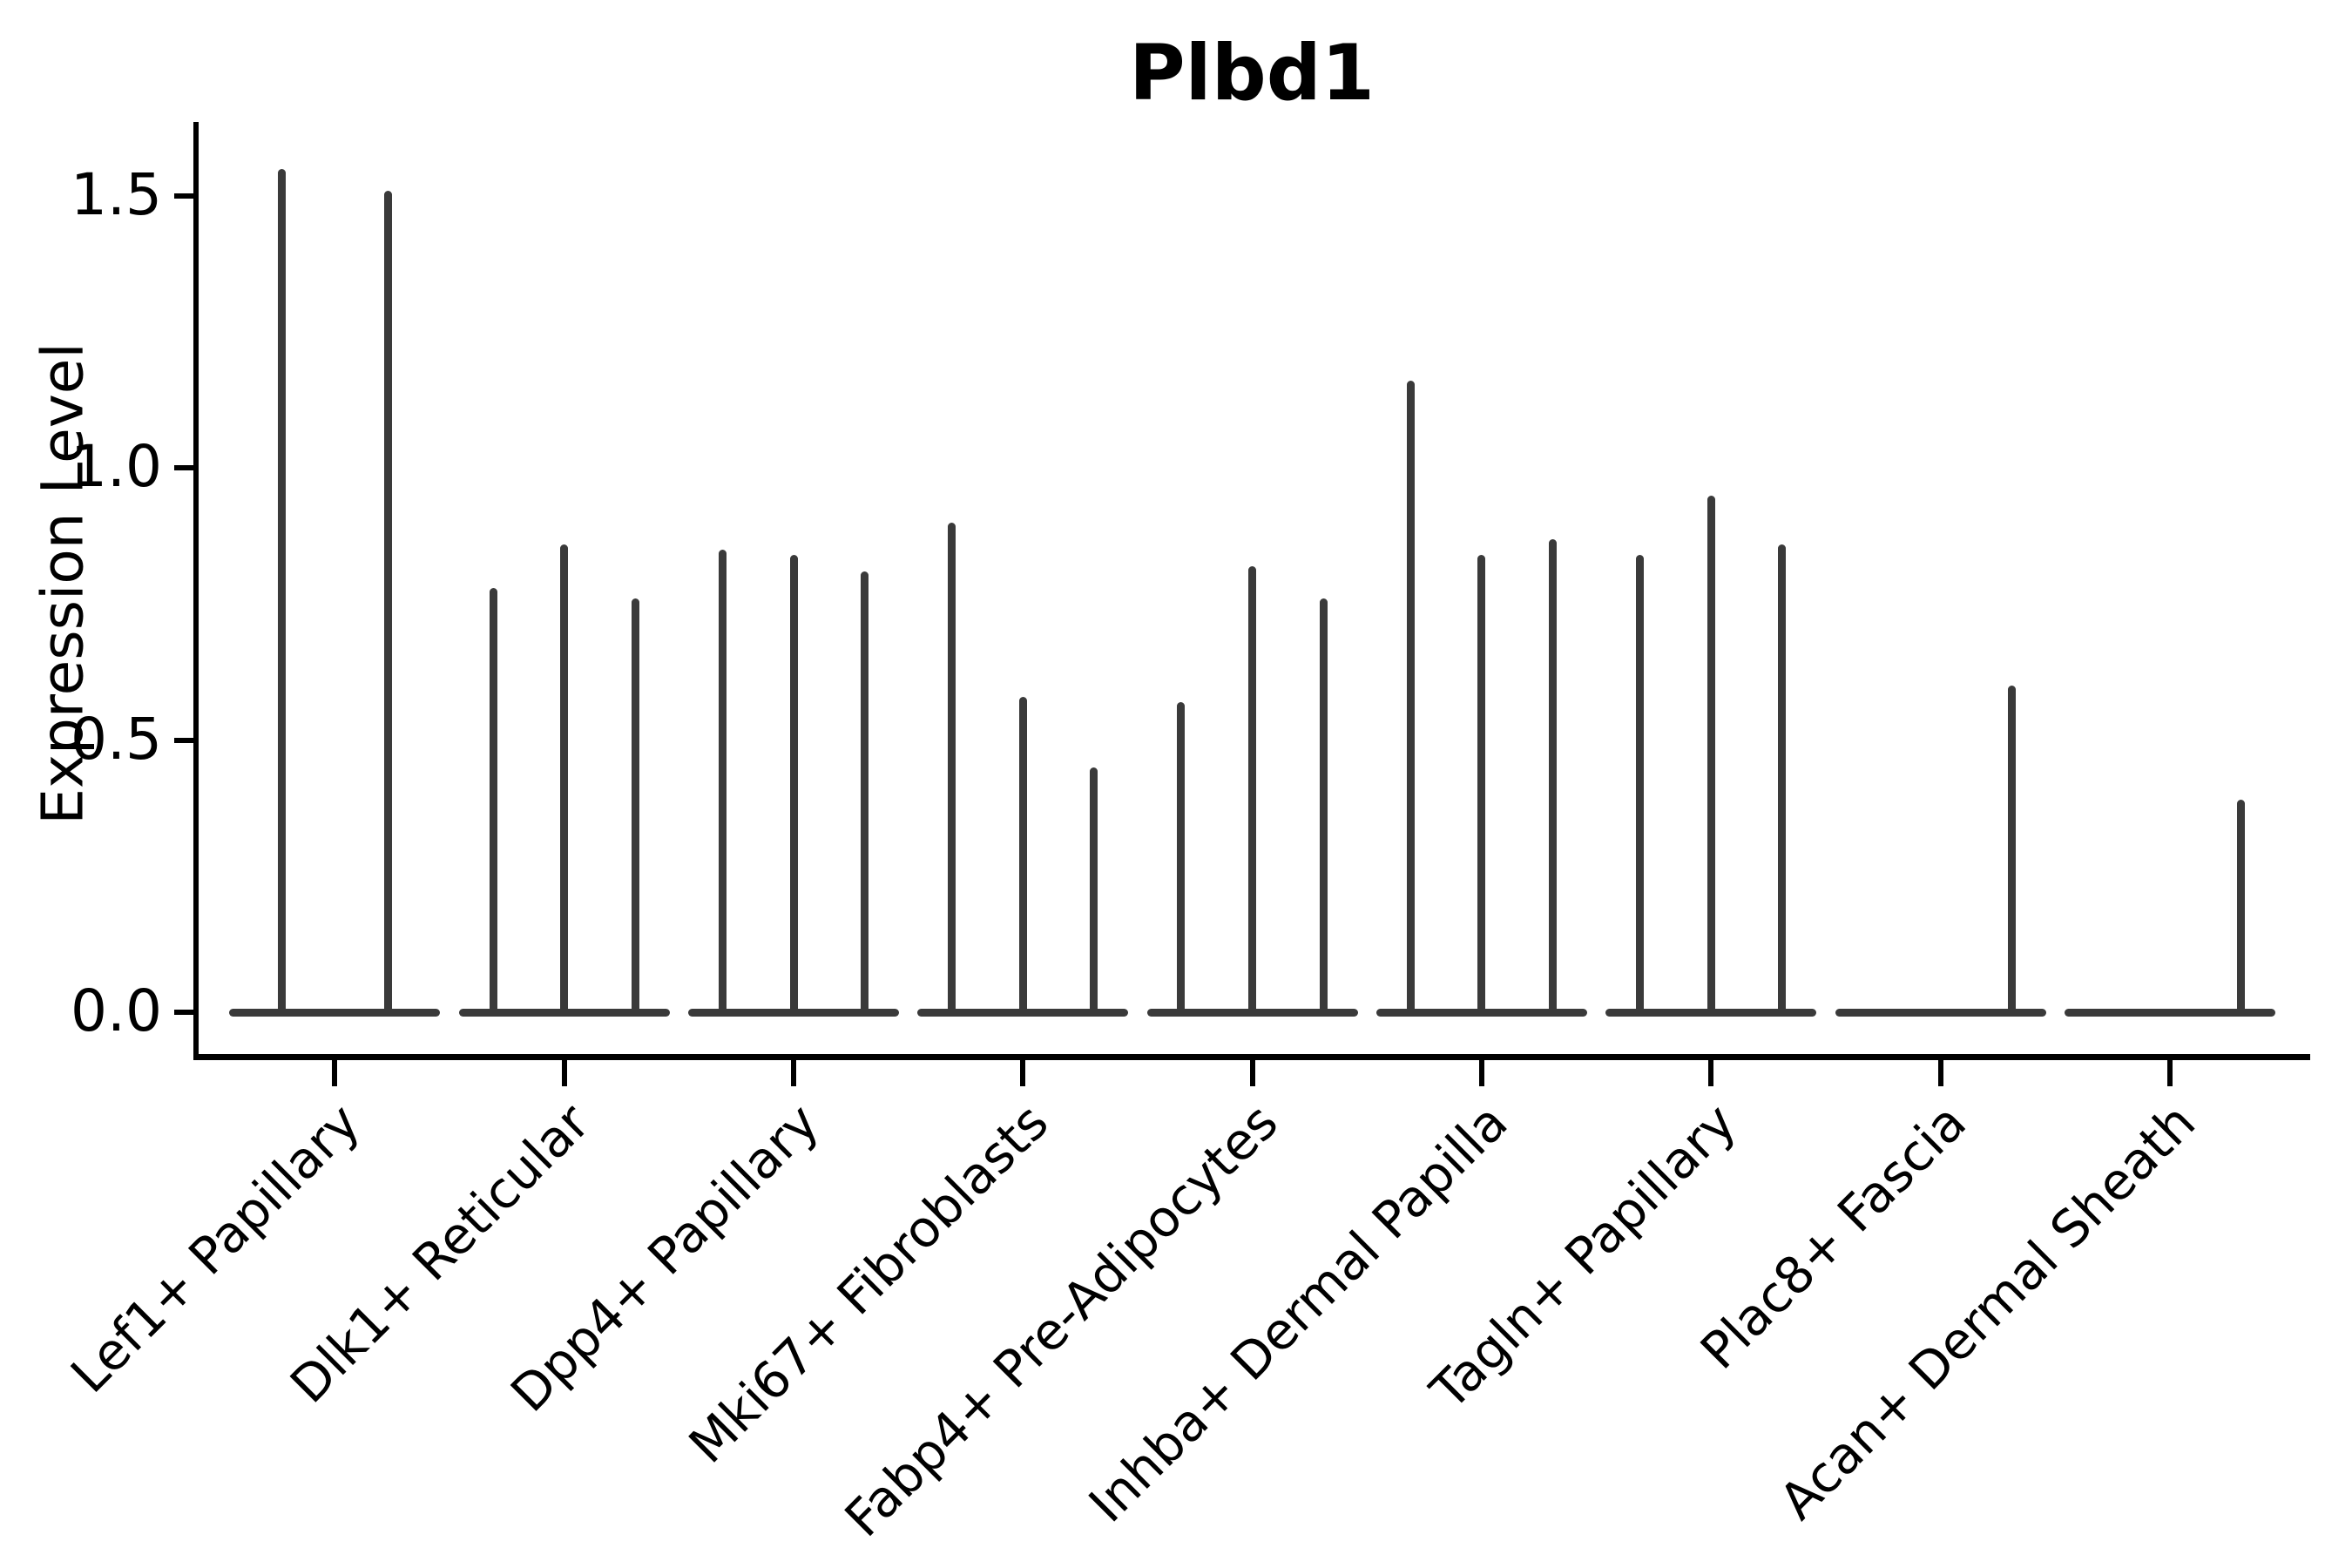 Image resolution: width=2352 pixels, height=1568 pixels. Describe the element at coordinates (1297, 1313) in the screenshot. I see `x-tick-label: Inhba+ Dermal Papilla` at that location.